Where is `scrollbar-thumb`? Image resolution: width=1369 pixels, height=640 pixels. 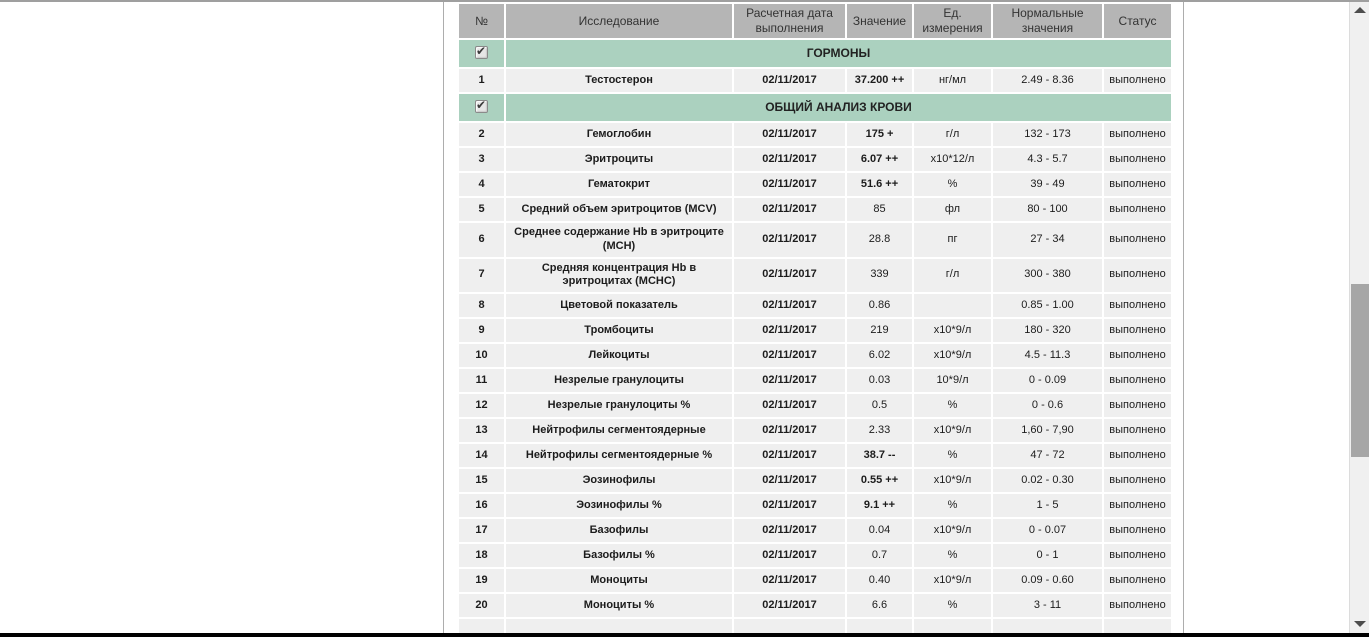 scrollbar-thumb is located at coordinates (1360, 370).